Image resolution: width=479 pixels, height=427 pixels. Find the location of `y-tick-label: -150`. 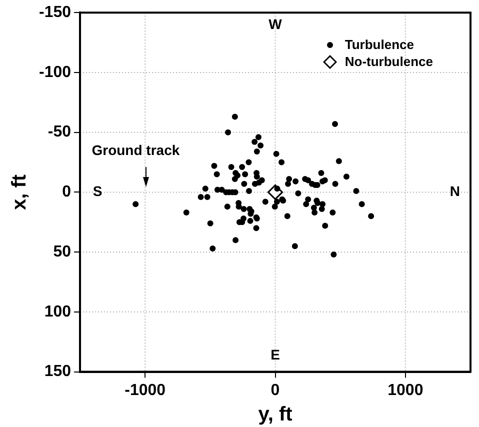

y-tick-label: -150 is located at coordinates (55, 13).